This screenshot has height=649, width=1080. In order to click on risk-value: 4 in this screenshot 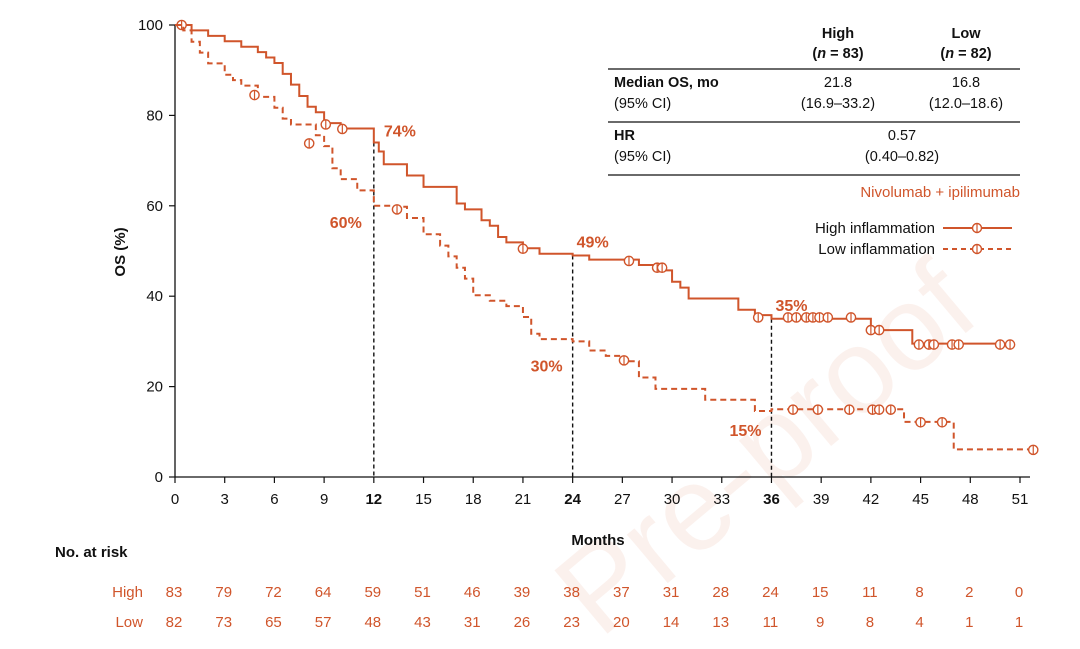, I will do `click(919, 622)`.